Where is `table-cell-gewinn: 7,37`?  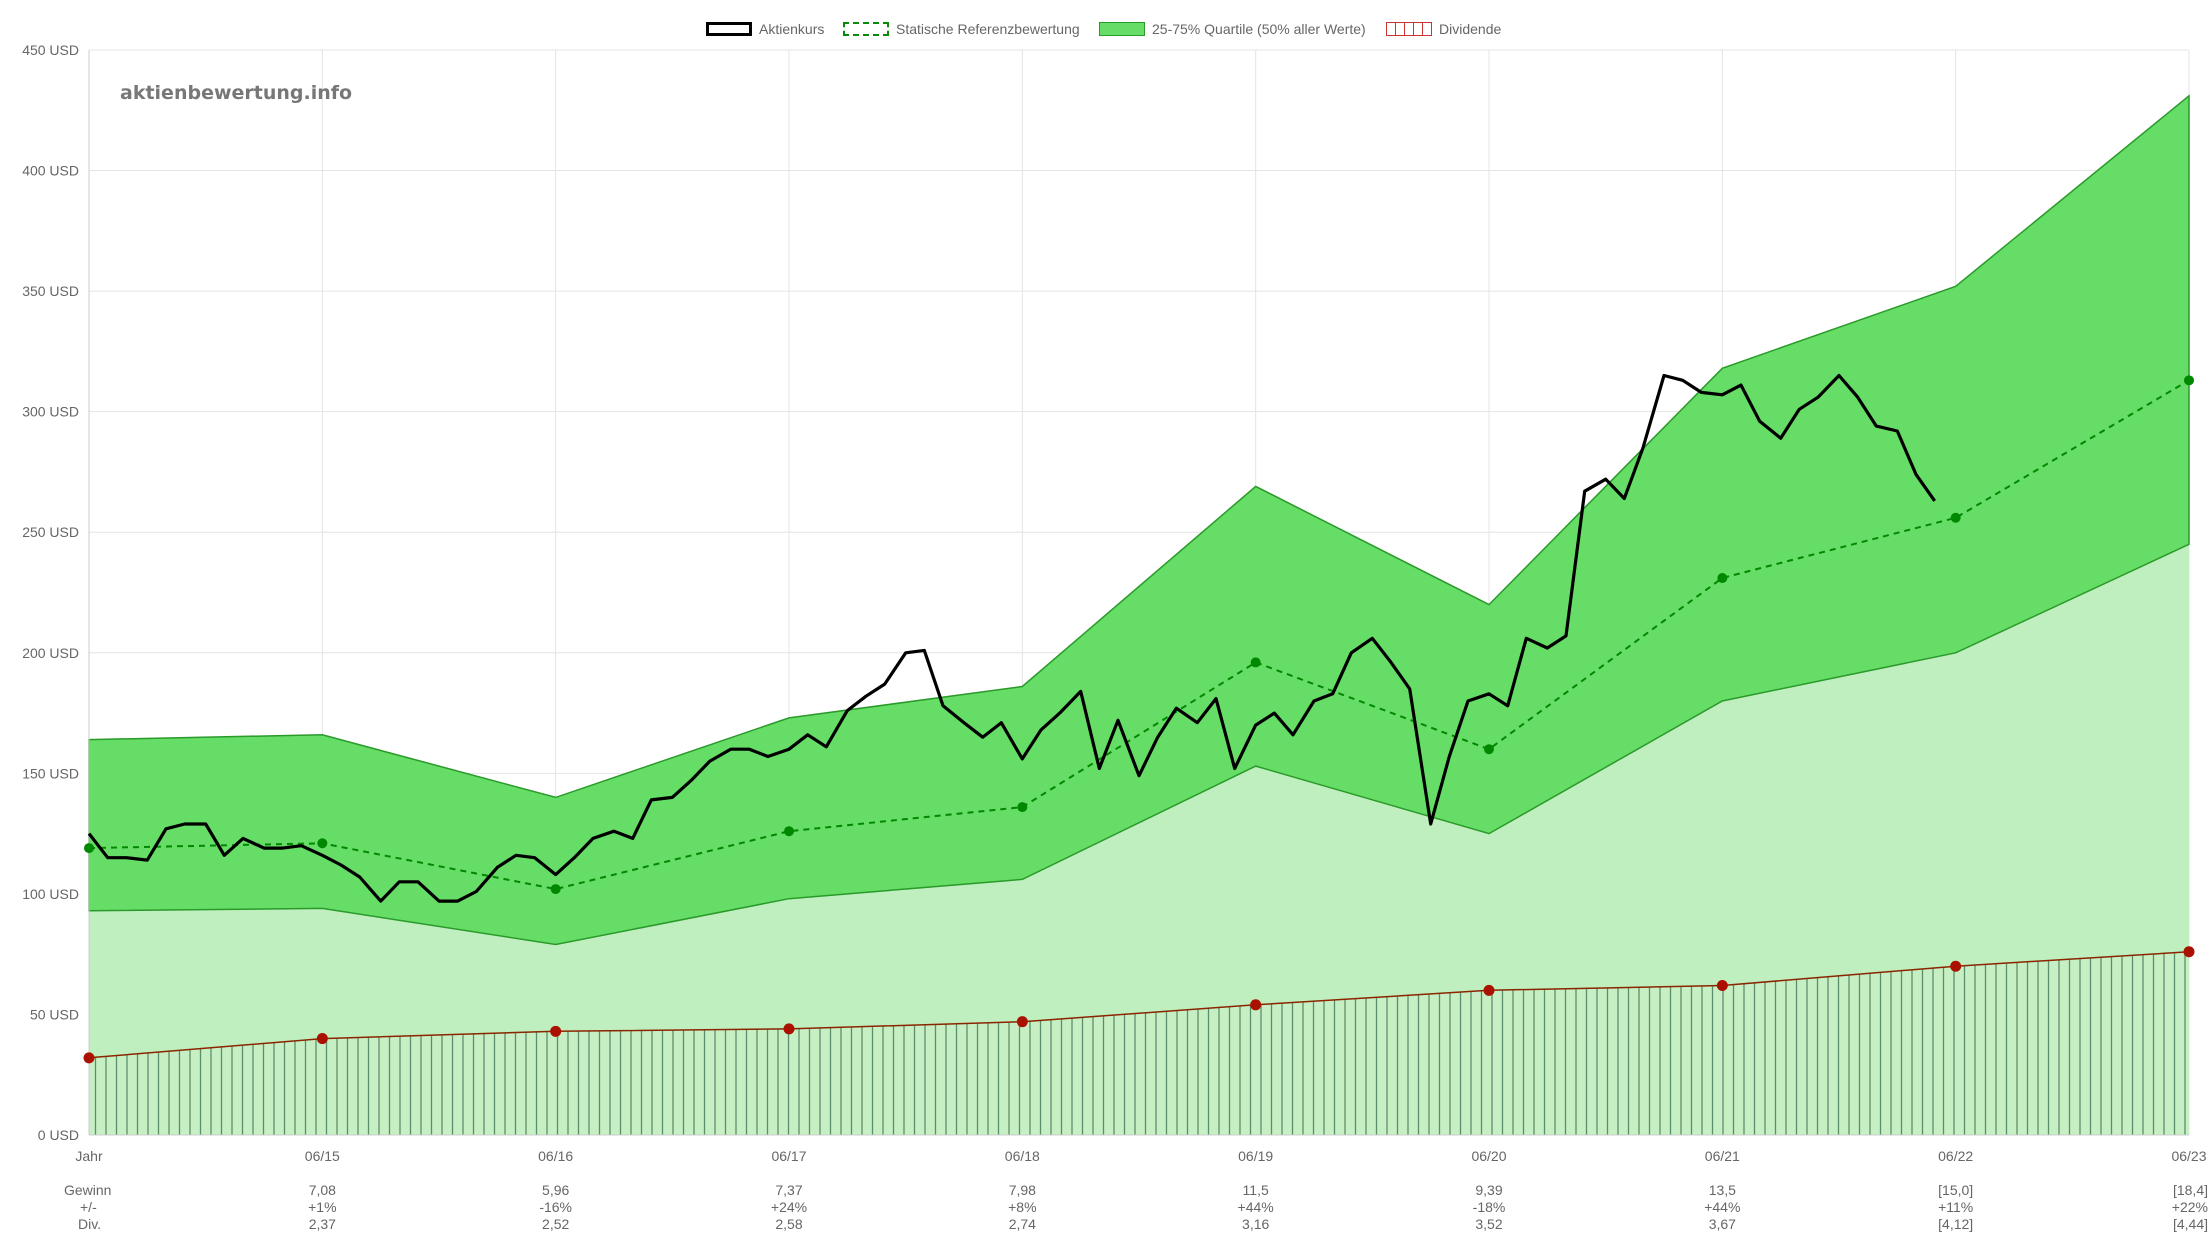 table-cell-gewinn: 7,37 is located at coordinates (789, 1190).